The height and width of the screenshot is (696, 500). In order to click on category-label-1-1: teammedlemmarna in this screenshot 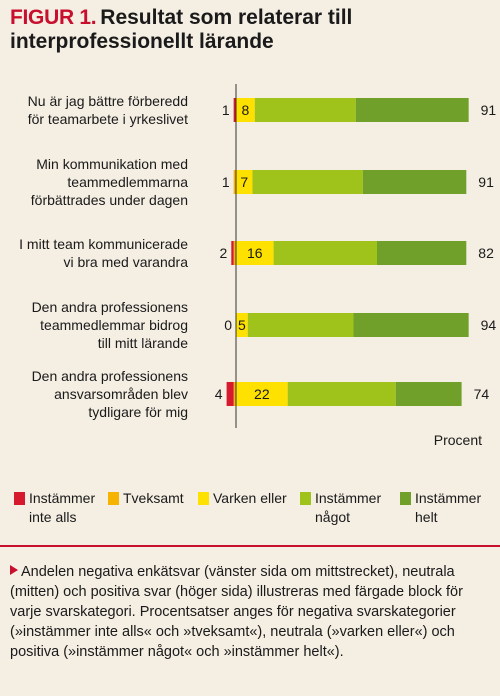, I will do `click(127, 182)`.